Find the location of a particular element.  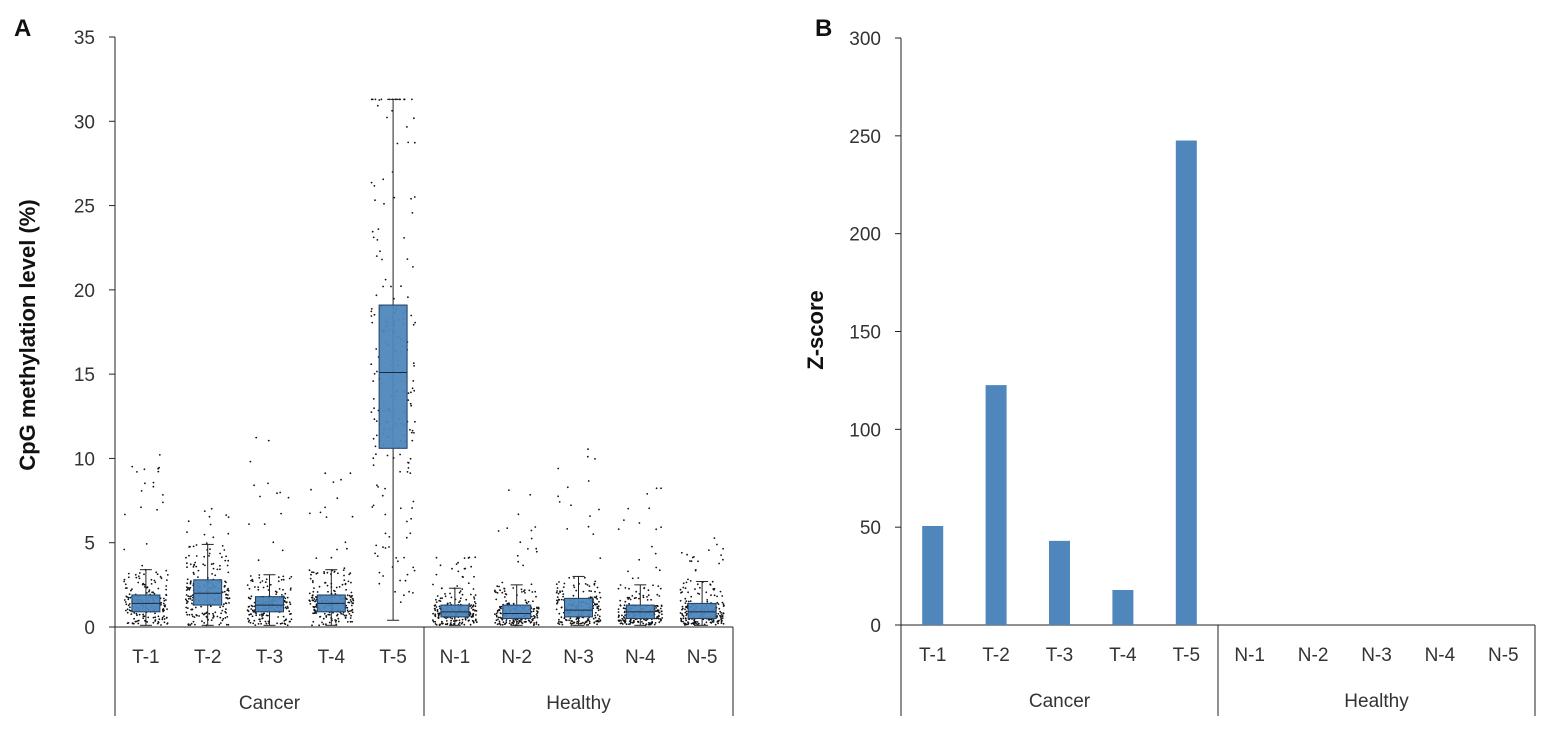

chart-b-x-tick-label: N-3 is located at coordinates (1376, 655).